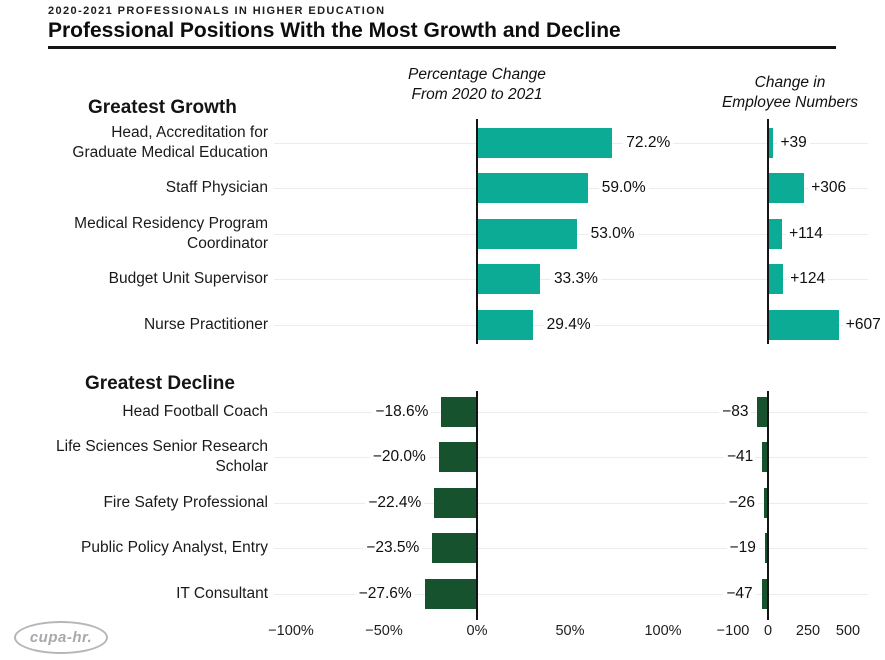  I want to click on logo-text: cupa-hr., so click(61, 637).